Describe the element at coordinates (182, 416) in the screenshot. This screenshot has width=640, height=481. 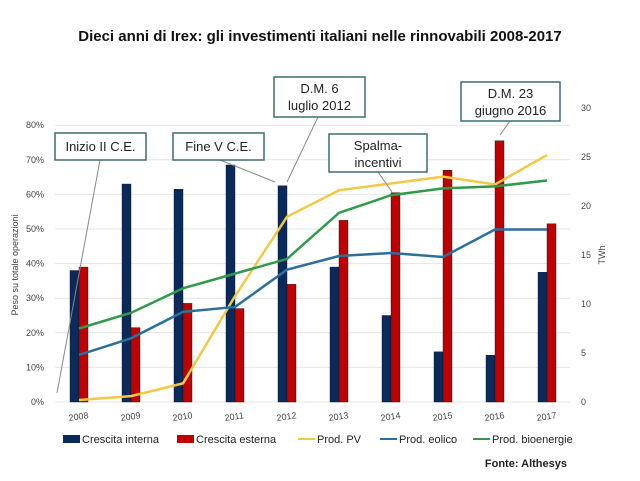
I see `x-tick-label: 2010` at that location.